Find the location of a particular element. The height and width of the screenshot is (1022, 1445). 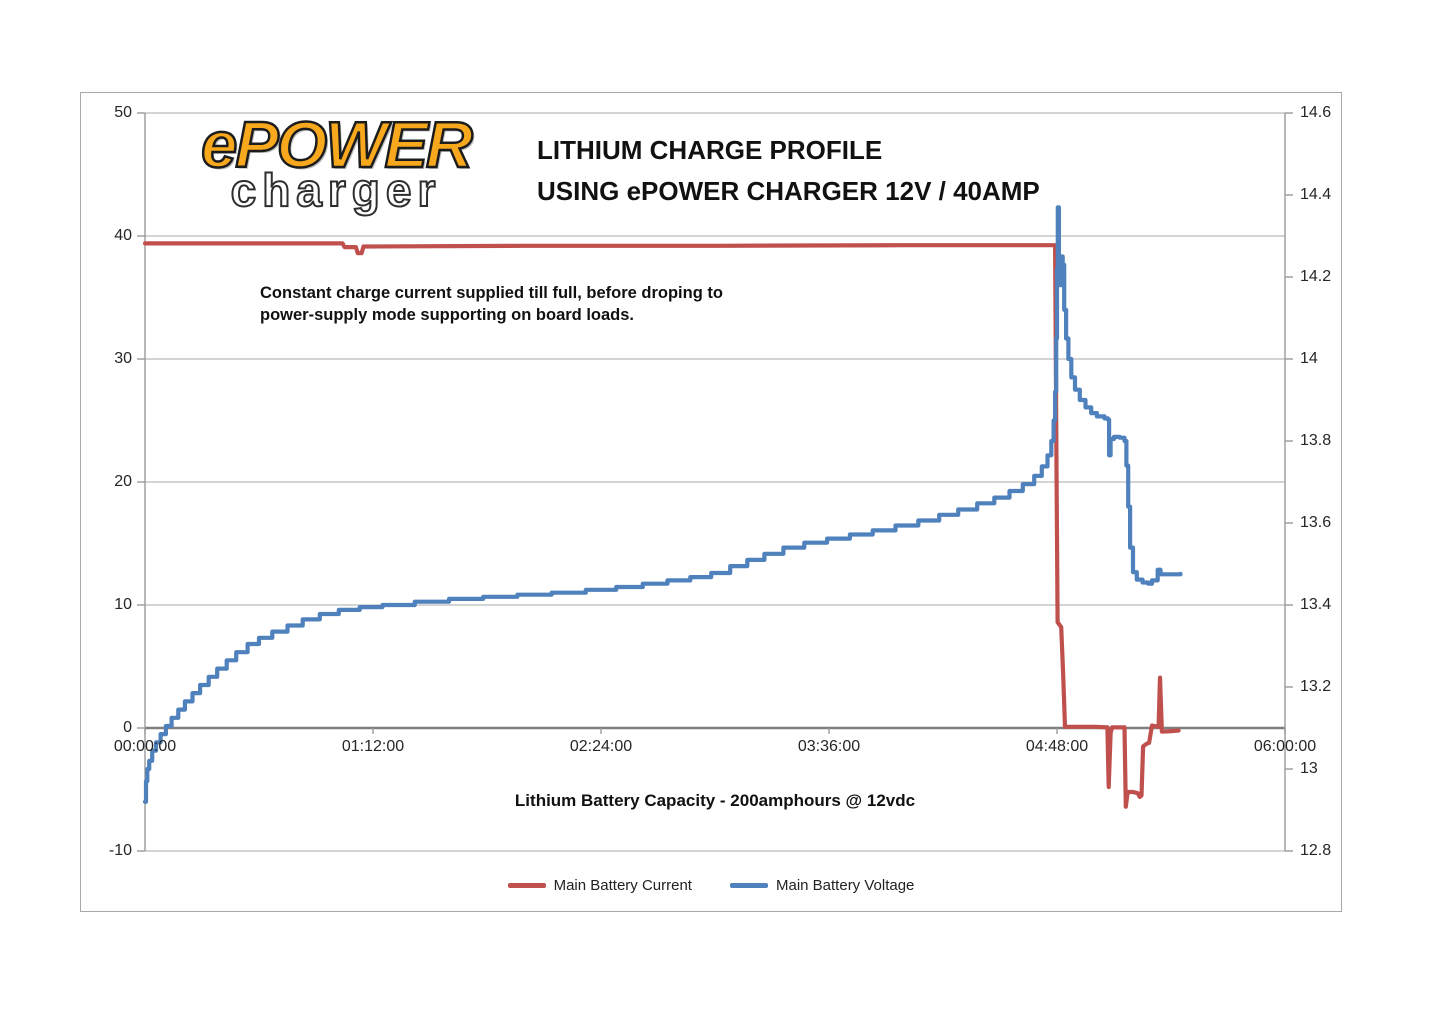

legend-label-current: Main Battery Current is located at coordinates (622, 885).